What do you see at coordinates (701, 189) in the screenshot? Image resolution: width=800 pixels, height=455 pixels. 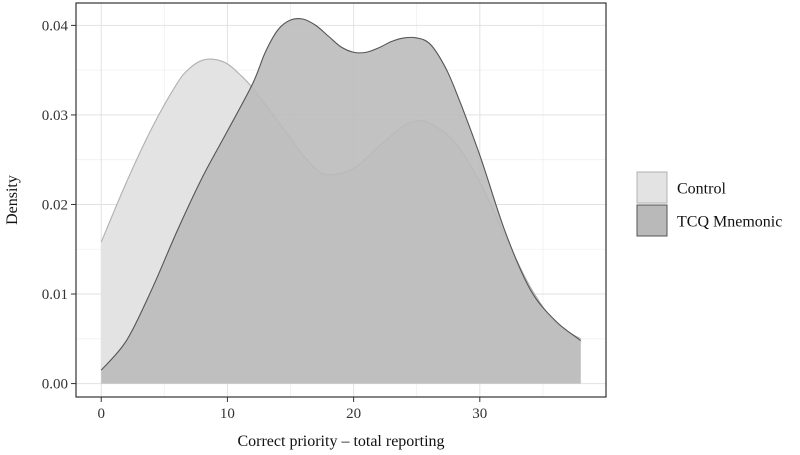 I see `legend-label-control: Control` at bounding box center [701, 189].